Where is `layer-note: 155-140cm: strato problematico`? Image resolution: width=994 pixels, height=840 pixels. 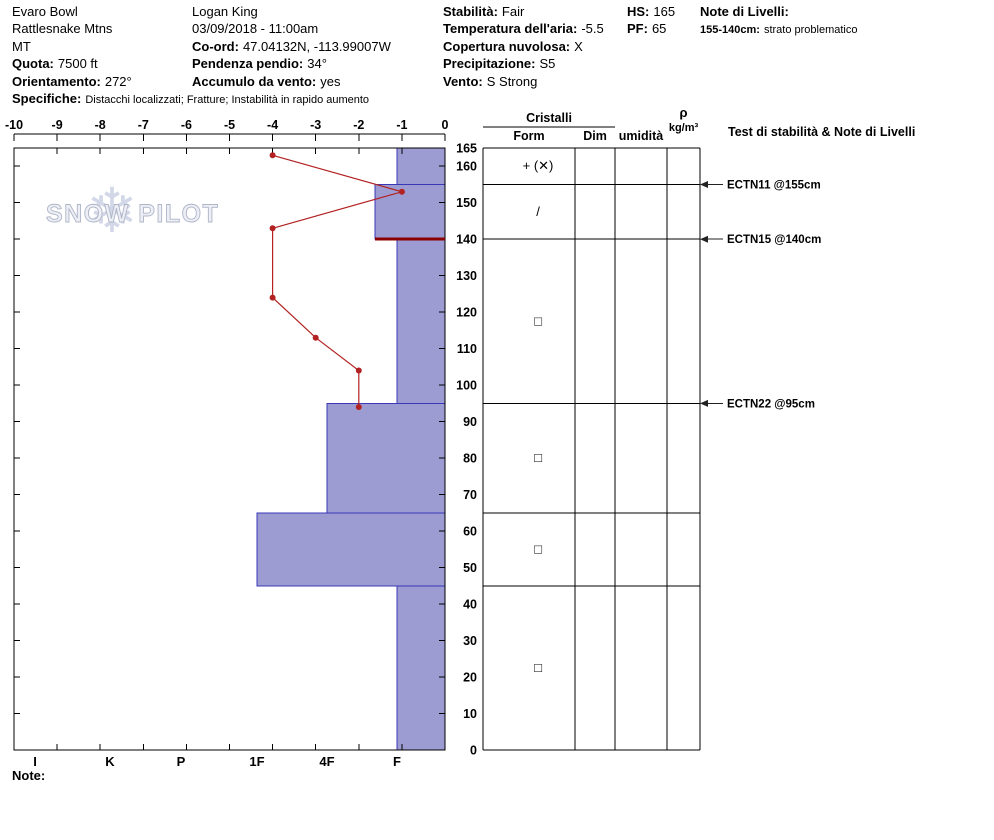 layer-note: 155-140cm: strato problematico is located at coordinates (778, 29).